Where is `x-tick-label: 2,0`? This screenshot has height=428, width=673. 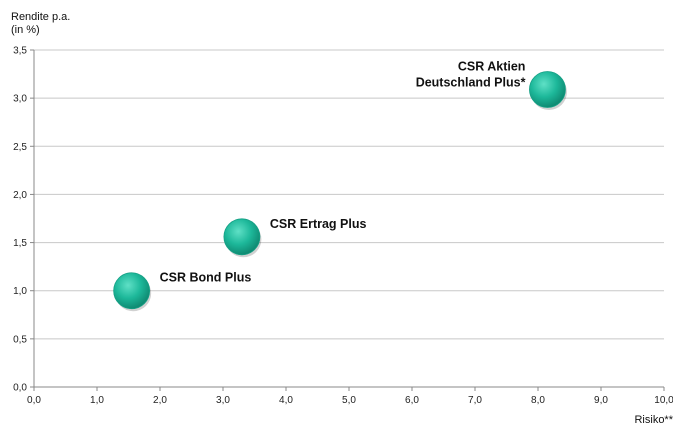
x-tick-label: 2,0 is located at coordinates (160, 400).